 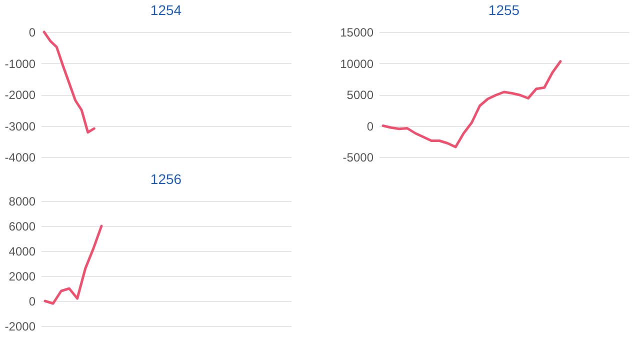 I want to click on y-tick-label: 6000, so click(x=22, y=227).